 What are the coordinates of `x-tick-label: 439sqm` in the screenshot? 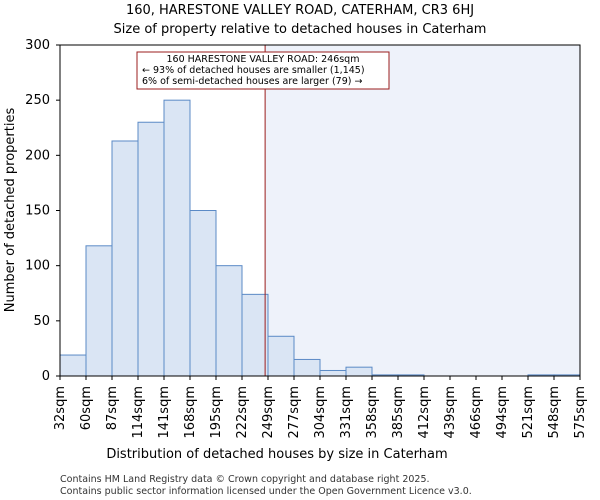 It's located at (450, 412).